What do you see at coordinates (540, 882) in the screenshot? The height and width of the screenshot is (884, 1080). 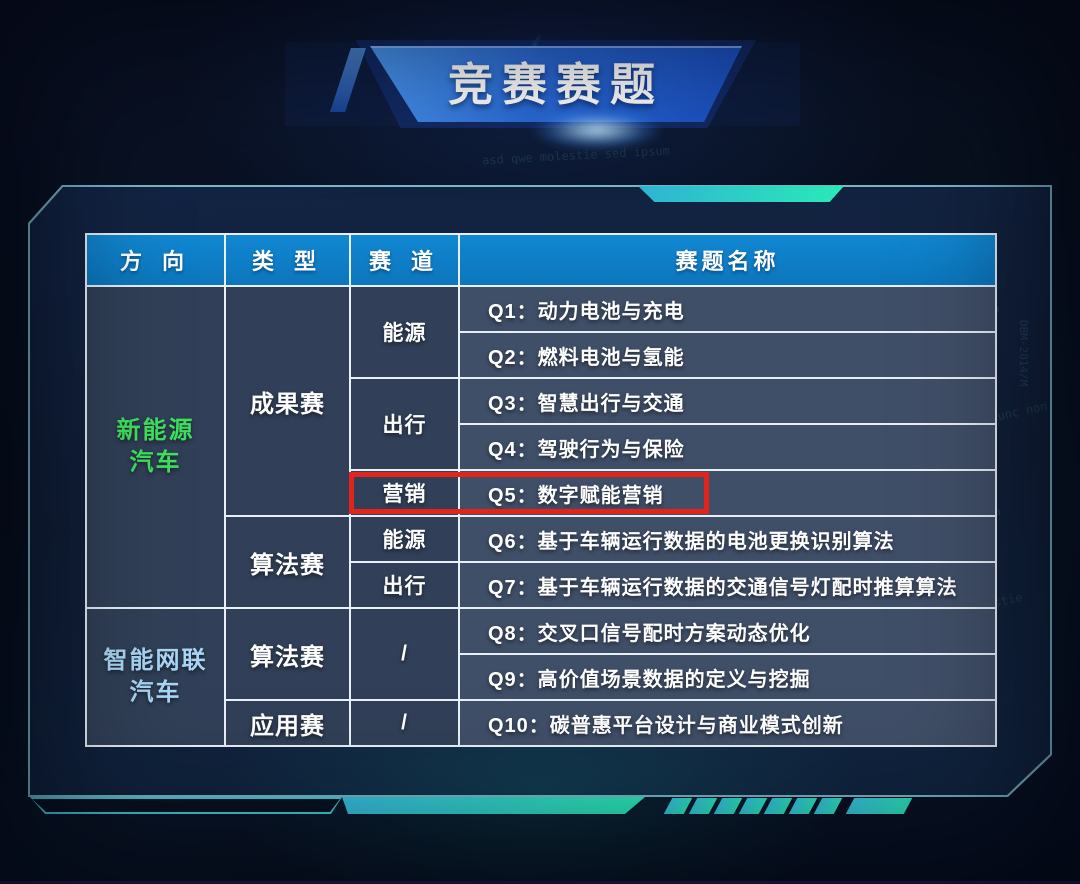 I see `bottom-edge-line` at bounding box center [540, 882].